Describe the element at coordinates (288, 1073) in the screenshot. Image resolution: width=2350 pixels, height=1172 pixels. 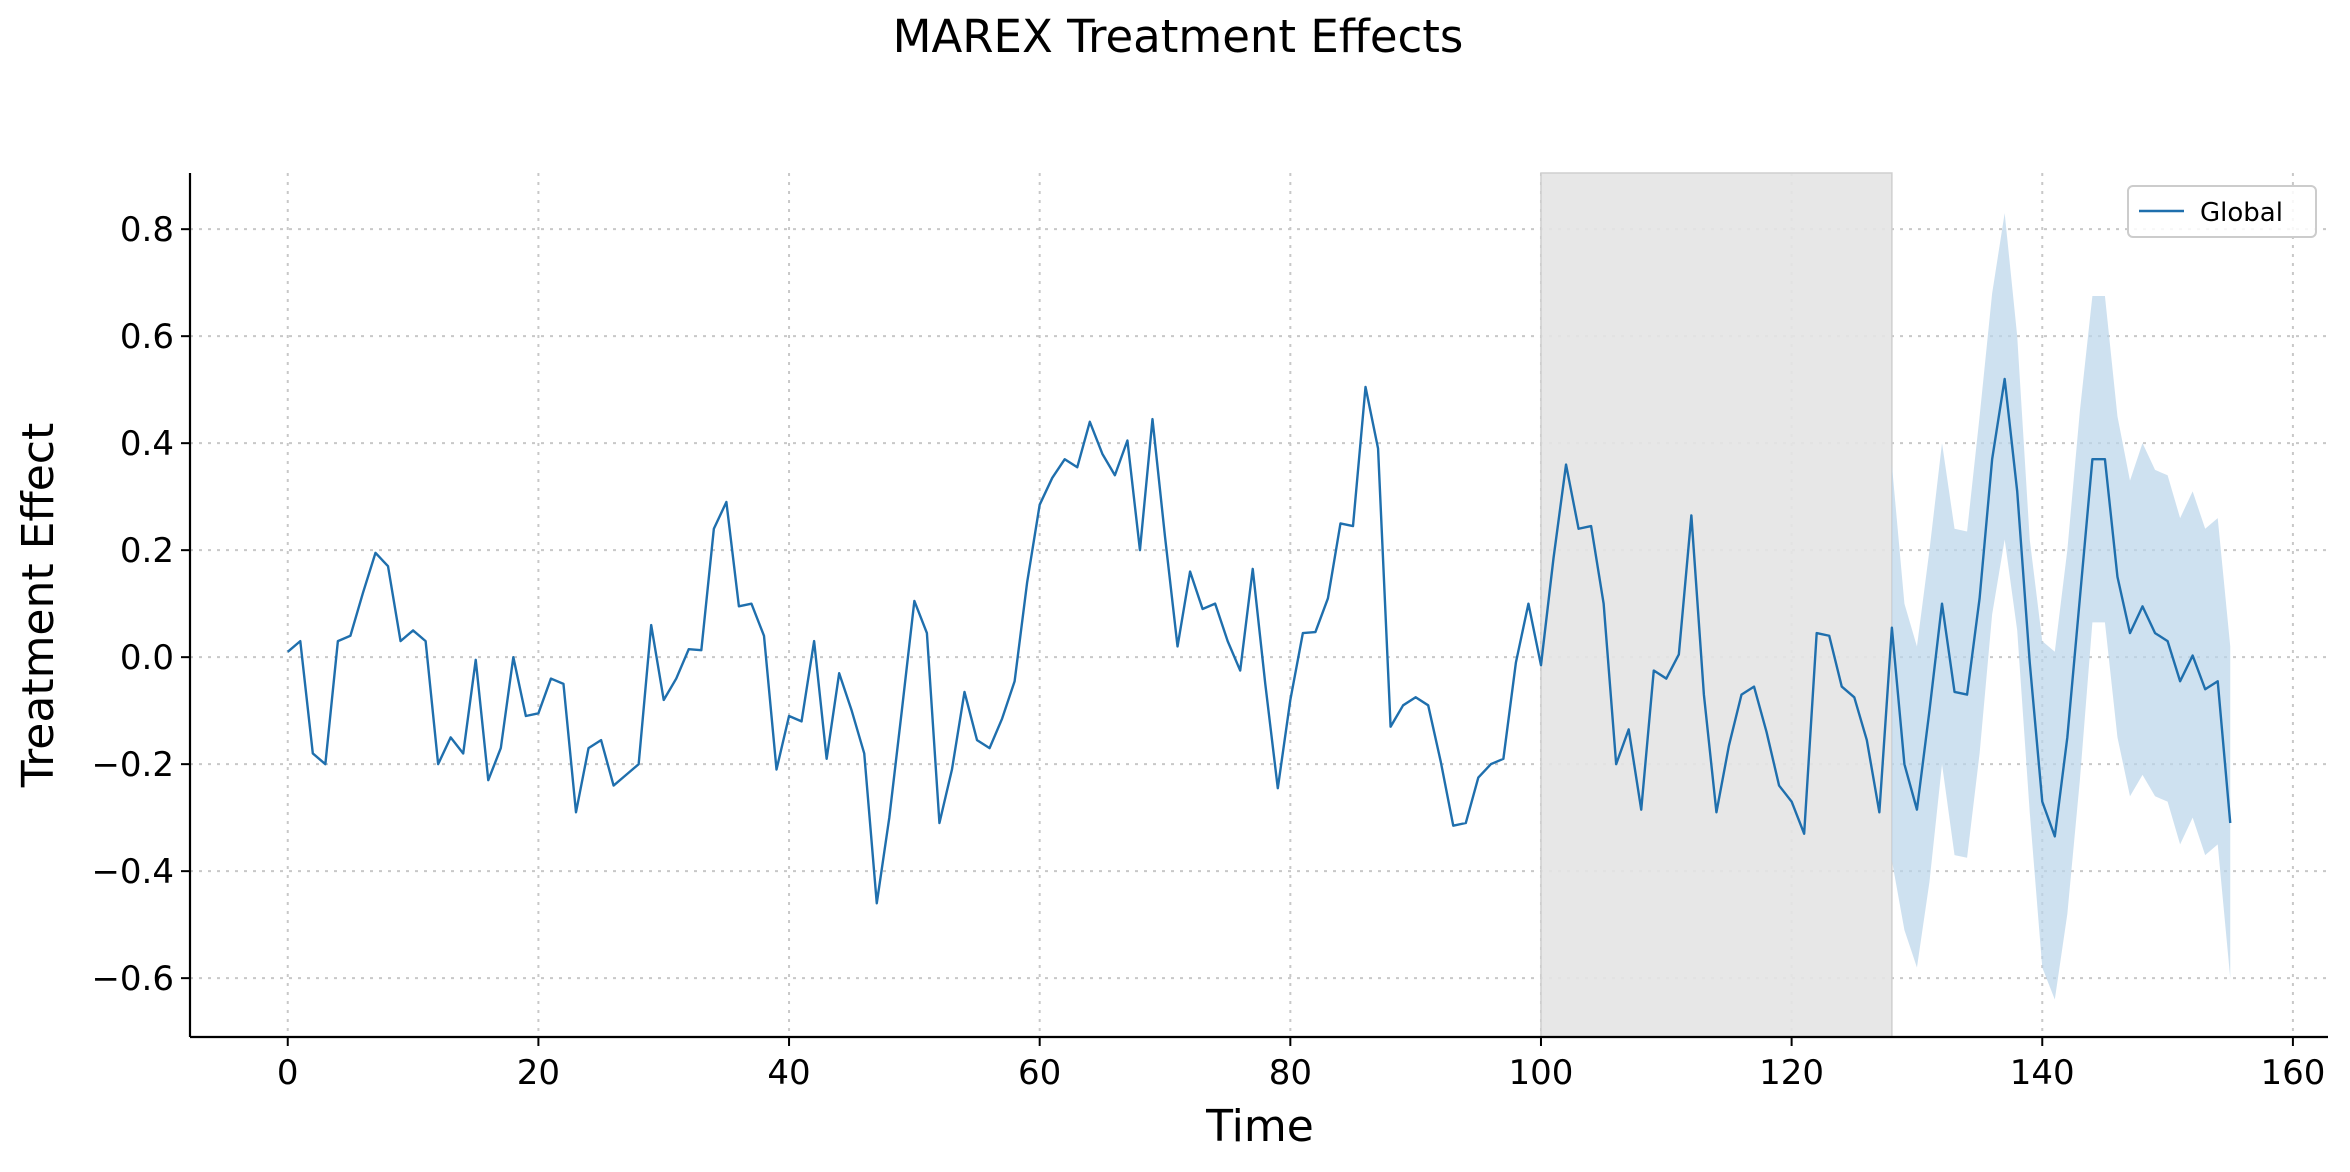
I see `x-tick-label-0: 0` at that location.